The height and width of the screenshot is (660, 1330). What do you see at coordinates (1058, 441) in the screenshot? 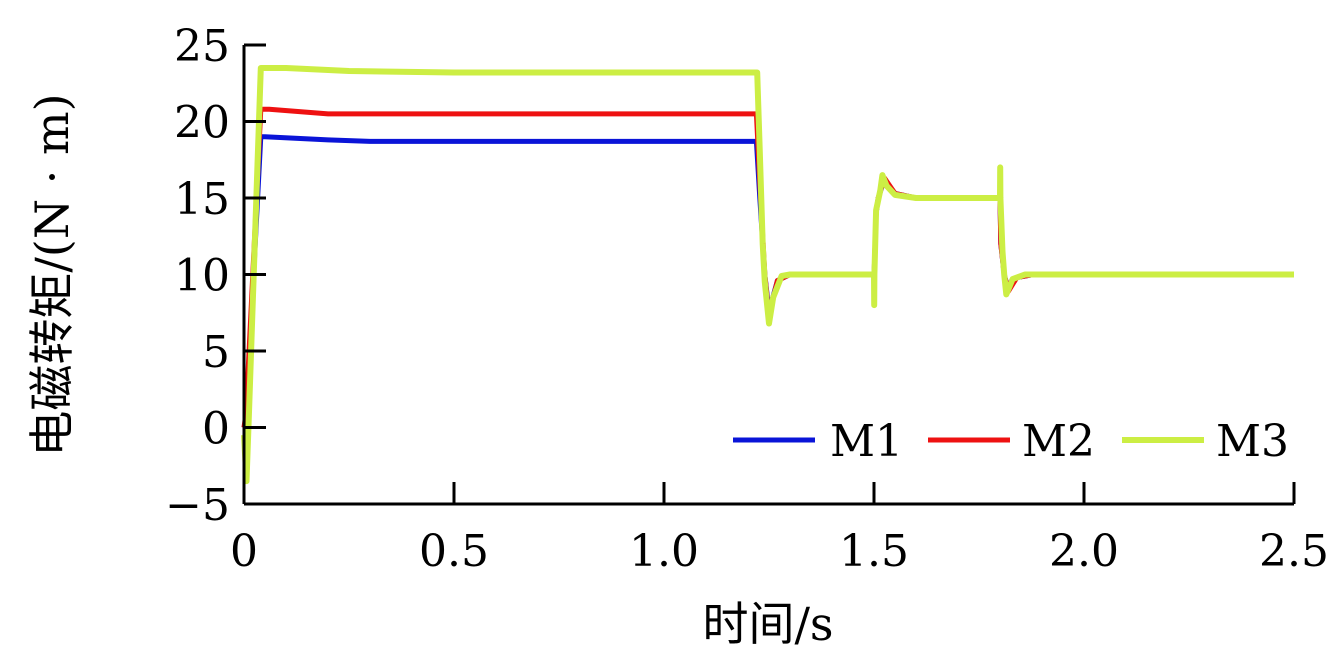
I see `legend-label-m2: M2` at bounding box center [1058, 441].